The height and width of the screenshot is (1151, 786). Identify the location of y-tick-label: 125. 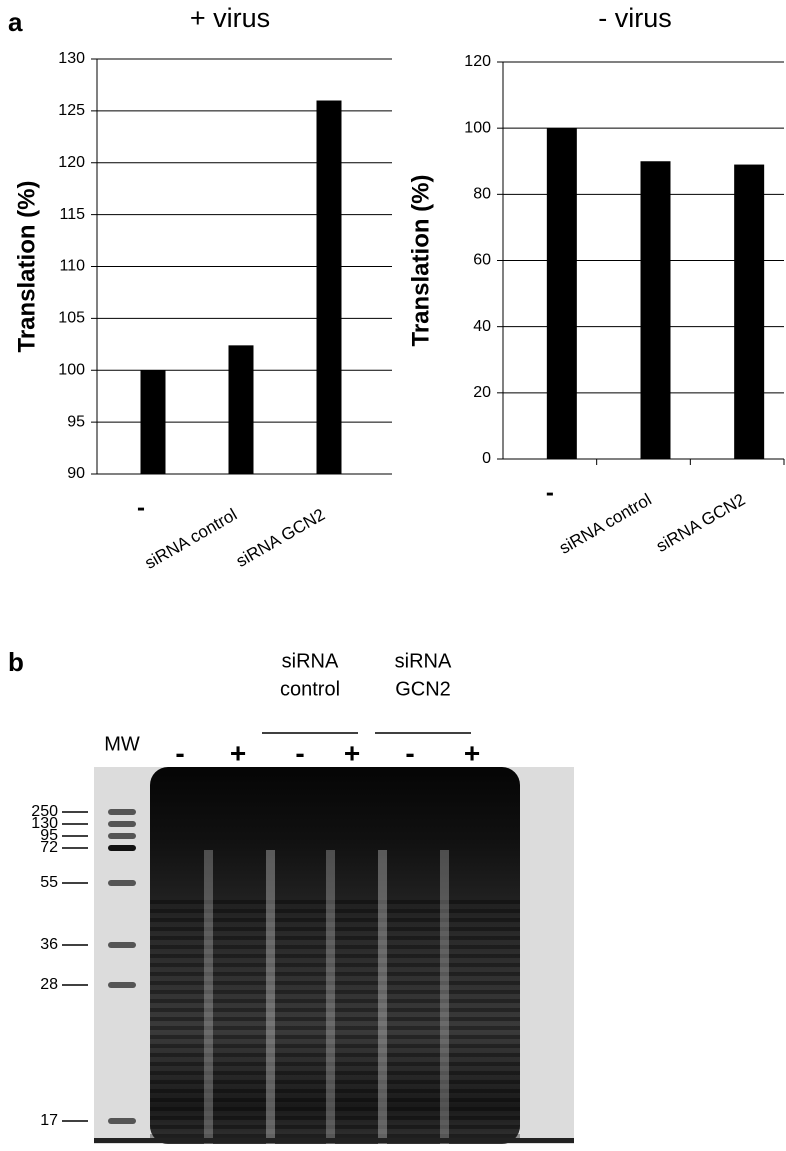
(71, 110).